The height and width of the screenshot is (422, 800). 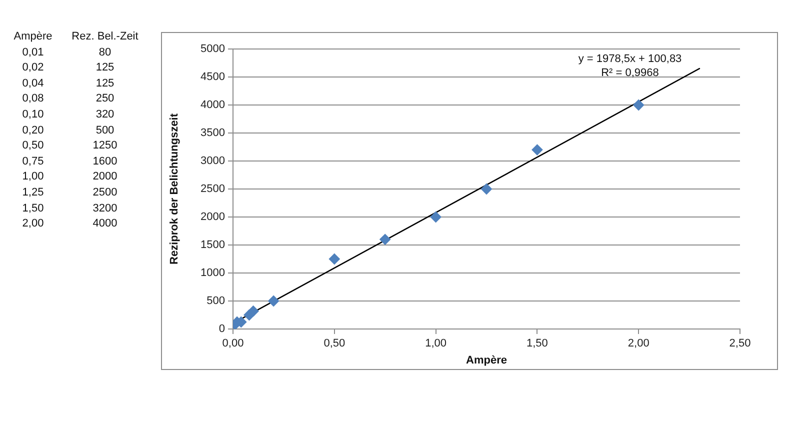 I want to click on x-tick-label: 2,00, so click(x=639, y=344).